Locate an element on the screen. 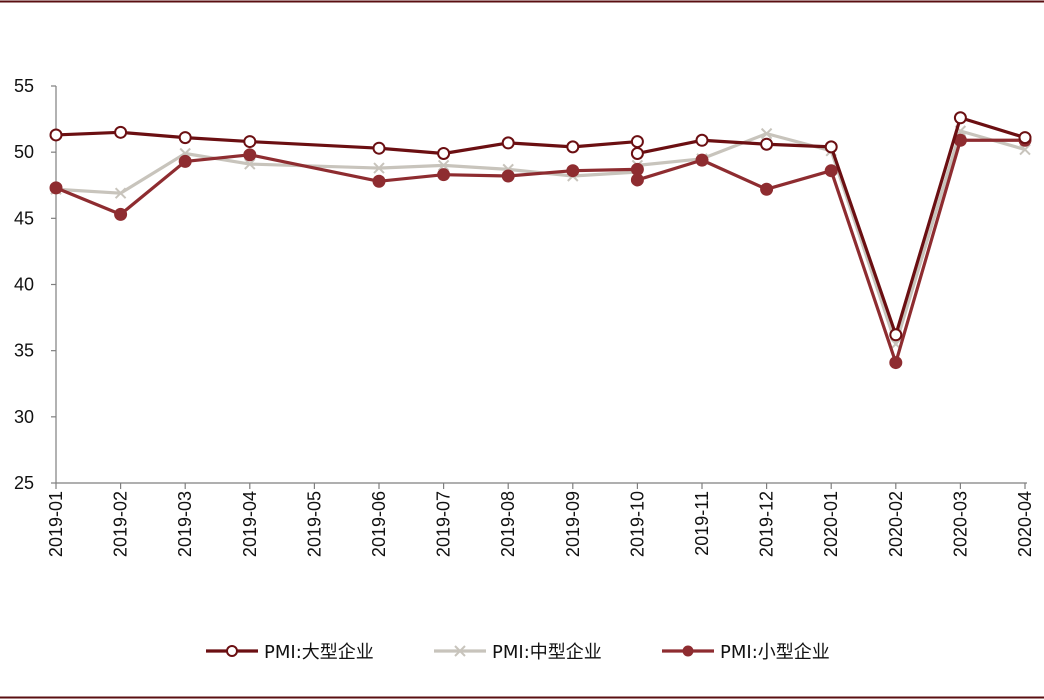 This screenshot has width=1044, height=700. y-tick-label: 50 is located at coordinates (24, 152).